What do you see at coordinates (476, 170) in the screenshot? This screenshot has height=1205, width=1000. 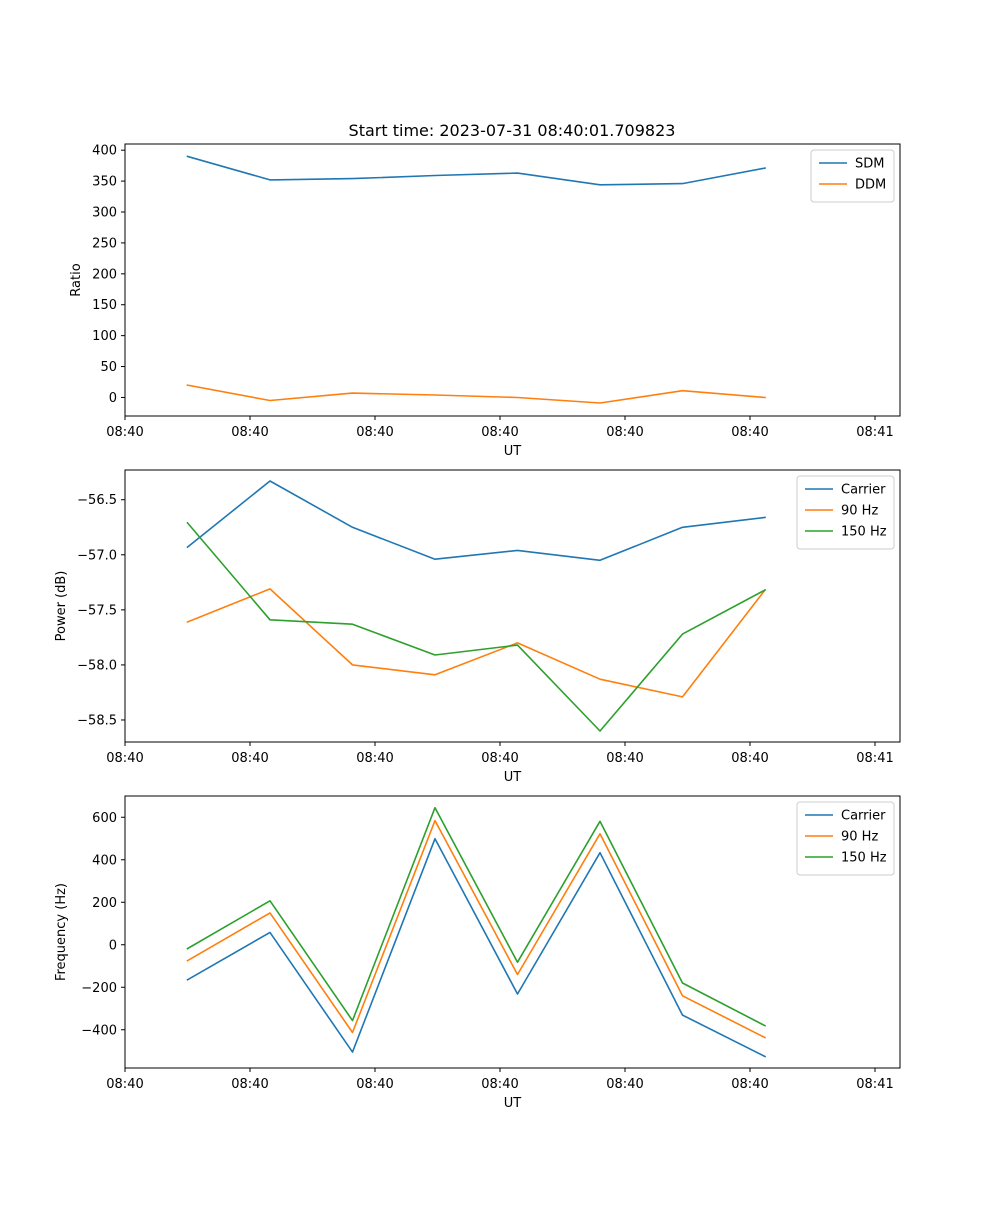 I see `ratio-series-line-sdm` at bounding box center [476, 170].